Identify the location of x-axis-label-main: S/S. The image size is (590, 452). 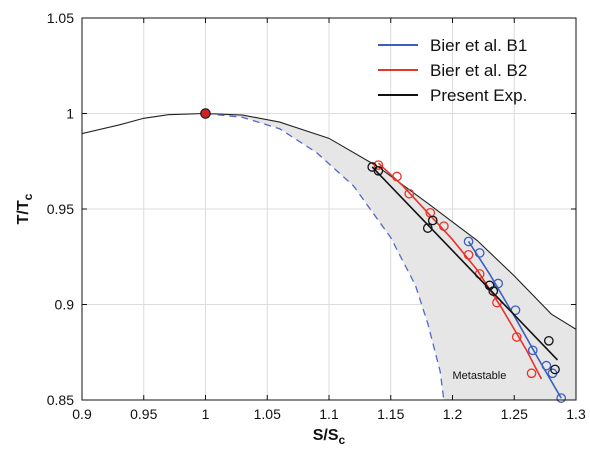
(326, 435).